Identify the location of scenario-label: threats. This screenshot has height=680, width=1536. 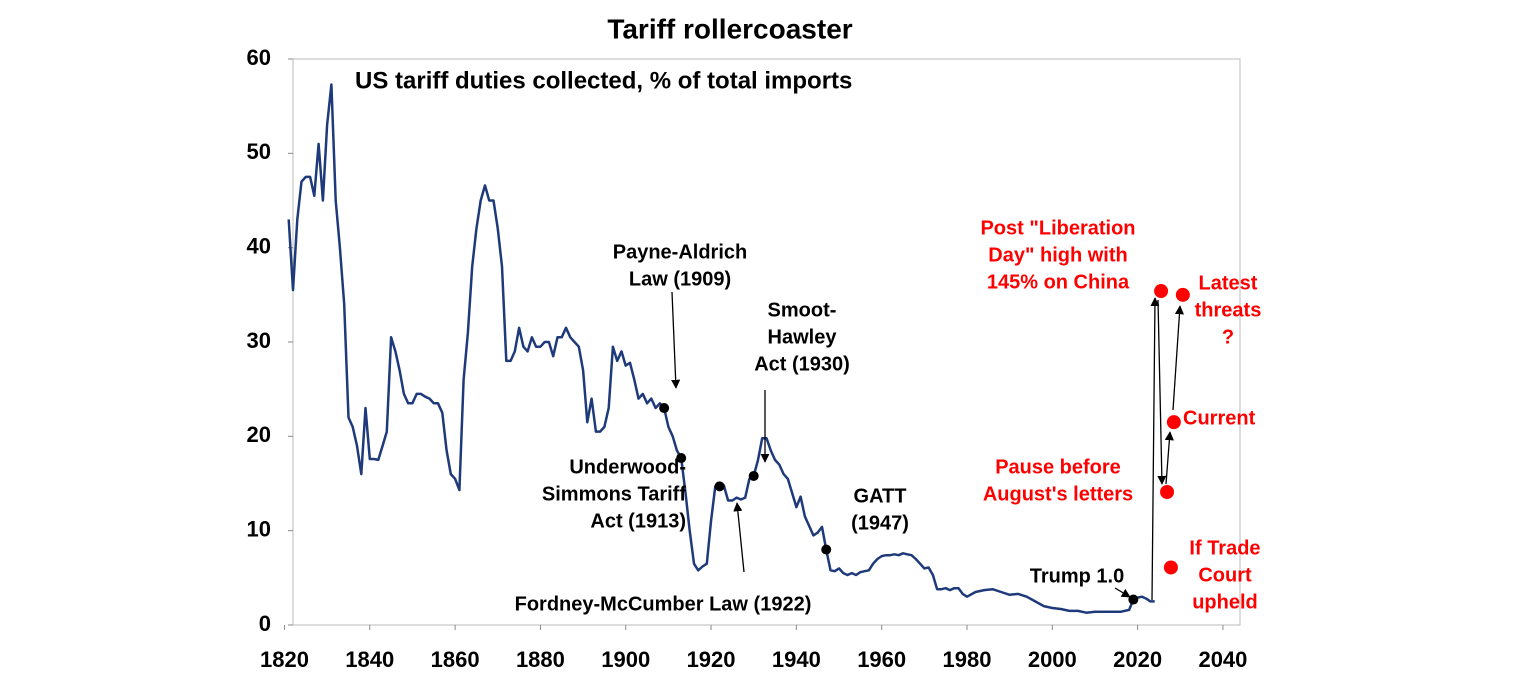
(1228, 310).